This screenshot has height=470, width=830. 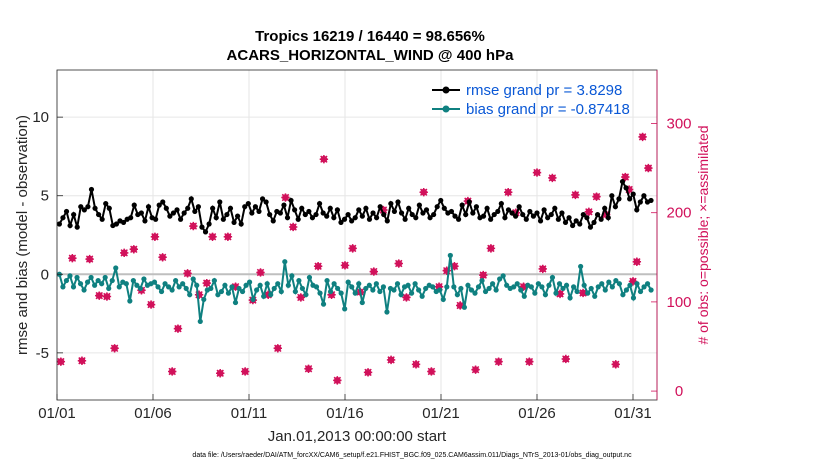 I want to click on y-tick-label: 5, so click(x=45, y=196).